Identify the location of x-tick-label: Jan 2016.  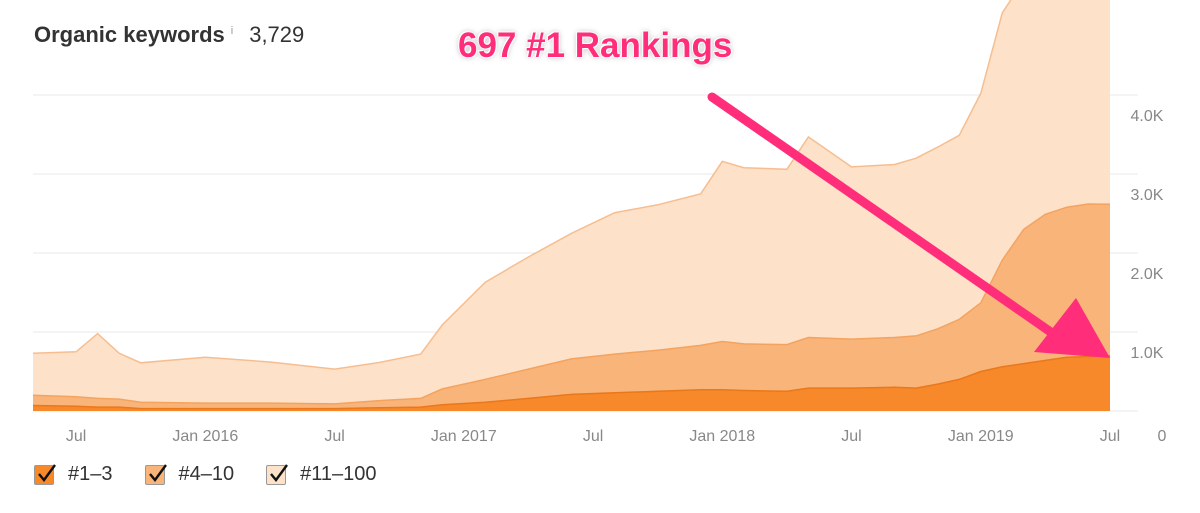
(205, 436).